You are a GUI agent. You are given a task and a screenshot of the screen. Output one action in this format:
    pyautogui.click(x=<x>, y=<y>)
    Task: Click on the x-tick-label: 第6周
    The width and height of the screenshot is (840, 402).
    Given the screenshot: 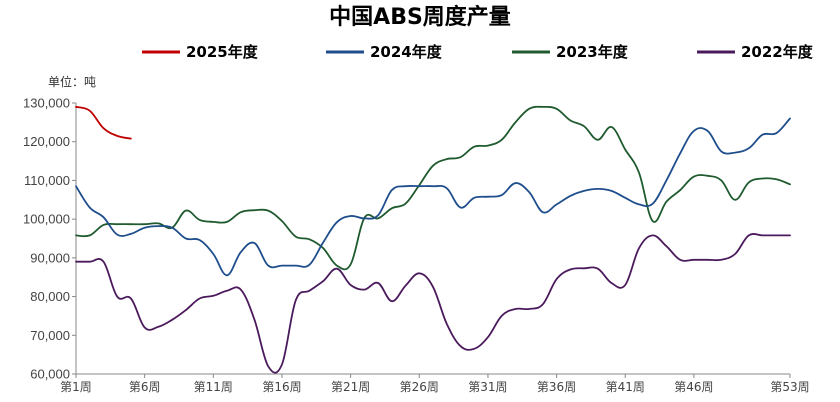 What is the action you would take?
    pyautogui.click(x=145, y=387)
    